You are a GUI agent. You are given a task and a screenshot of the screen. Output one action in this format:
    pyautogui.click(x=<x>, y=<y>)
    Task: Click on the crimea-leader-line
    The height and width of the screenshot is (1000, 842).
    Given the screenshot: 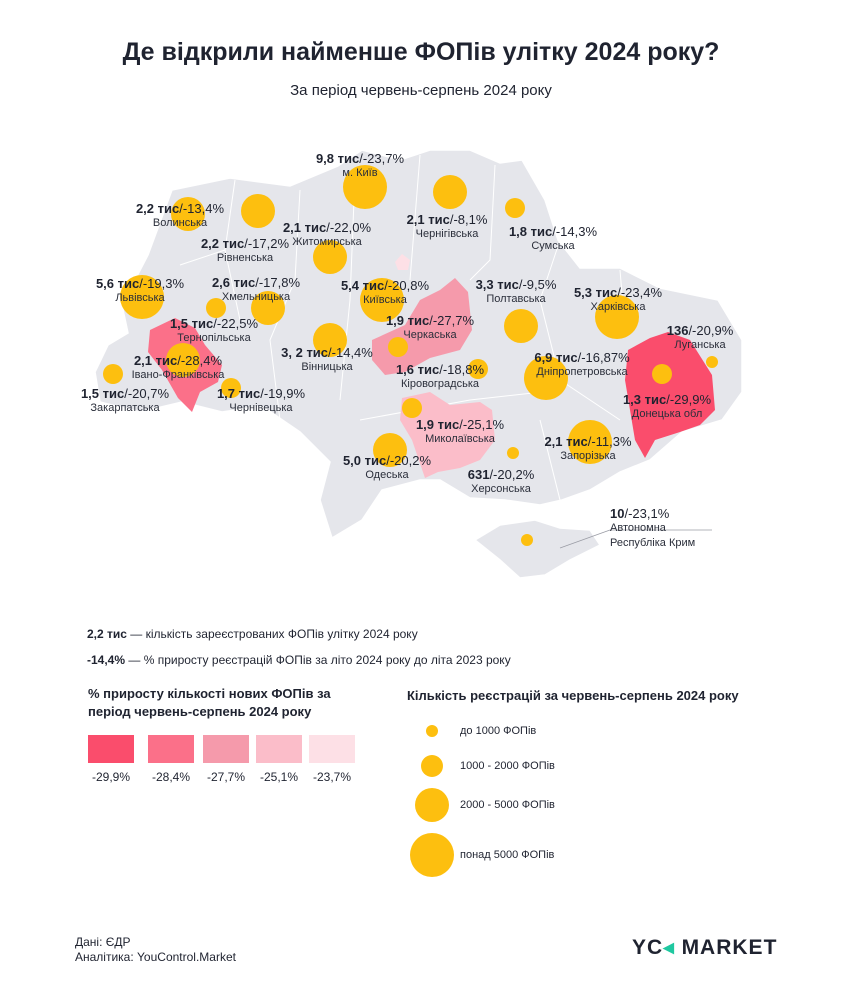 What is the action you would take?
    pyautogui.click(x=585, y=539)
    